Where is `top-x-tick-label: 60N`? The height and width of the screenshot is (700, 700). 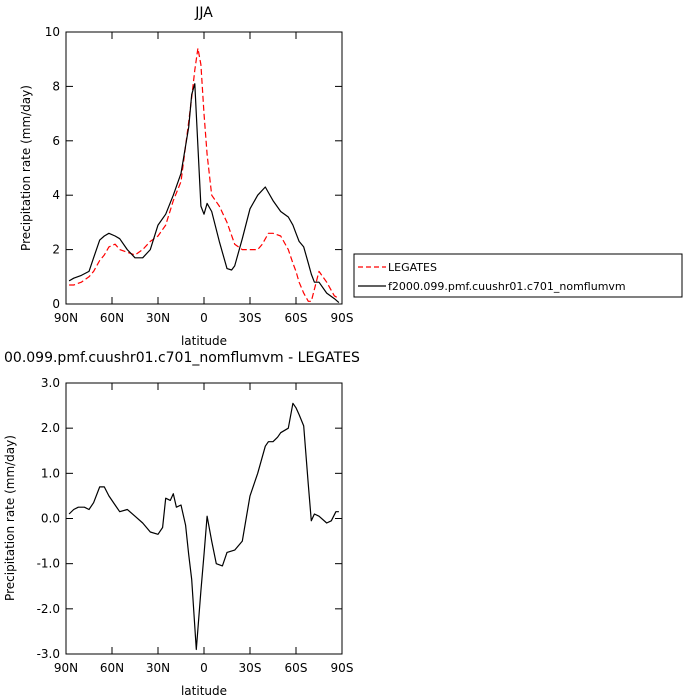 top-x-tick-label: 60N is located at coordinates (112, 318).